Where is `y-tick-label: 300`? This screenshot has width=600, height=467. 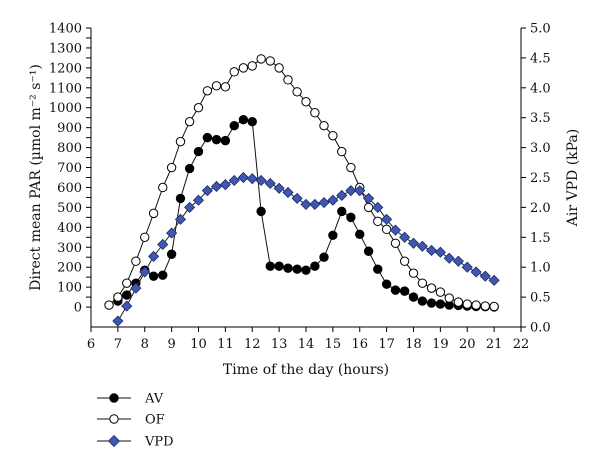 y-tick-label: 300 is located at coordinates (69, 248).